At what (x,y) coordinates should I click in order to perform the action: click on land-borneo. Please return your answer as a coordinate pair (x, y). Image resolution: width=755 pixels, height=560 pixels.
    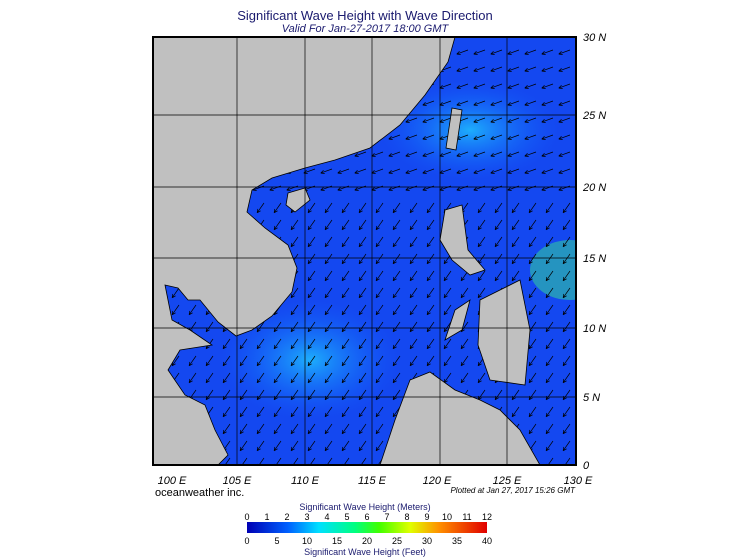
    Looking at the image, I should click on (460, 418).